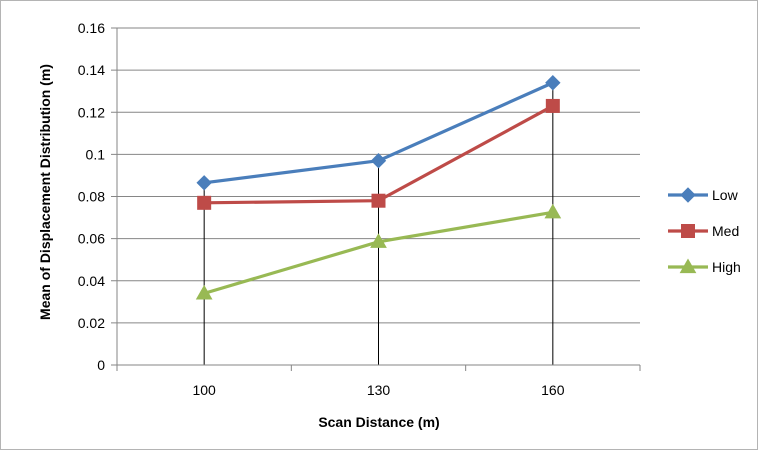 The height and width of the screenshot is (450, 758). I want to click on y-tick-label: 0.02, so click(91, 323).